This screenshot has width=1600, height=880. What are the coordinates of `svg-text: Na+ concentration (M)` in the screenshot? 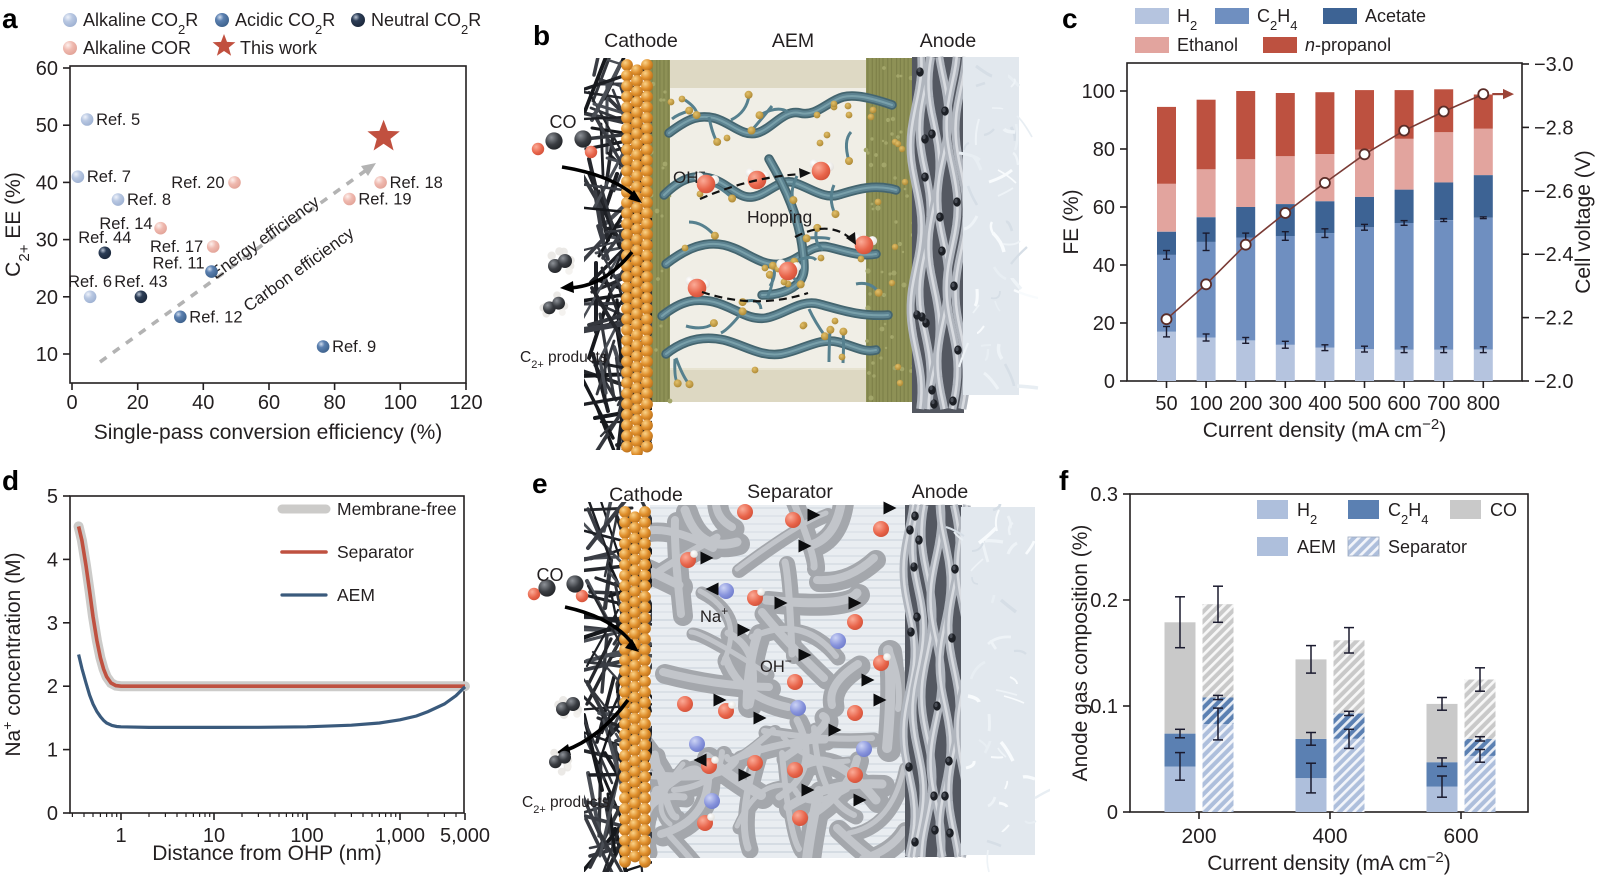 It's located at (12, 654).